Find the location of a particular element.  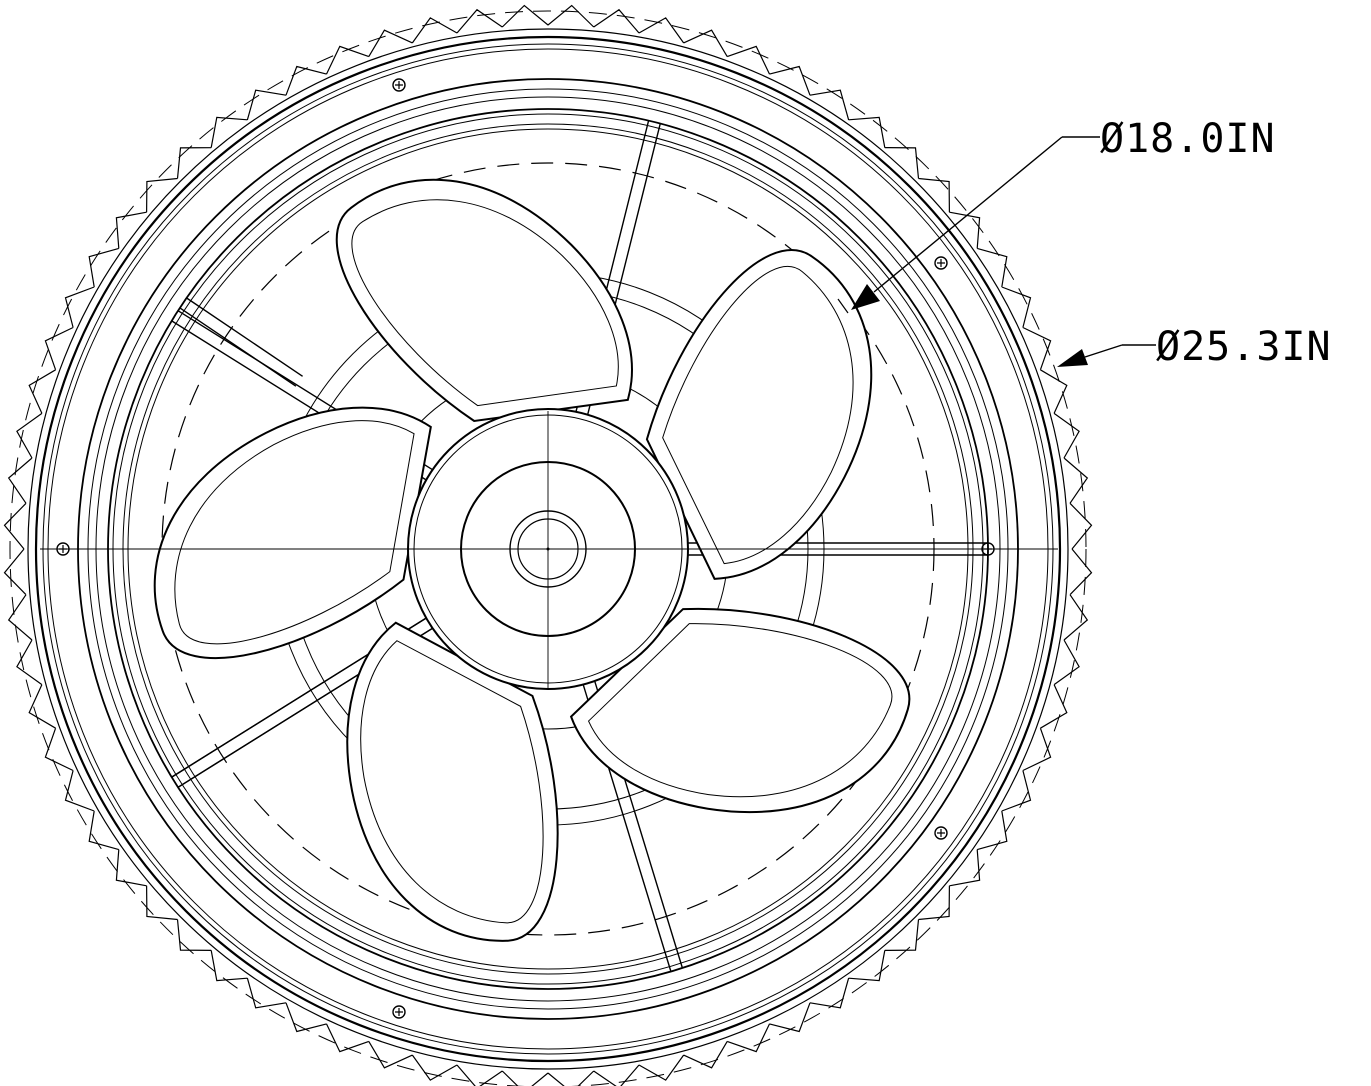

inner-dim-arrowhead is located at coordinates (865, 297).